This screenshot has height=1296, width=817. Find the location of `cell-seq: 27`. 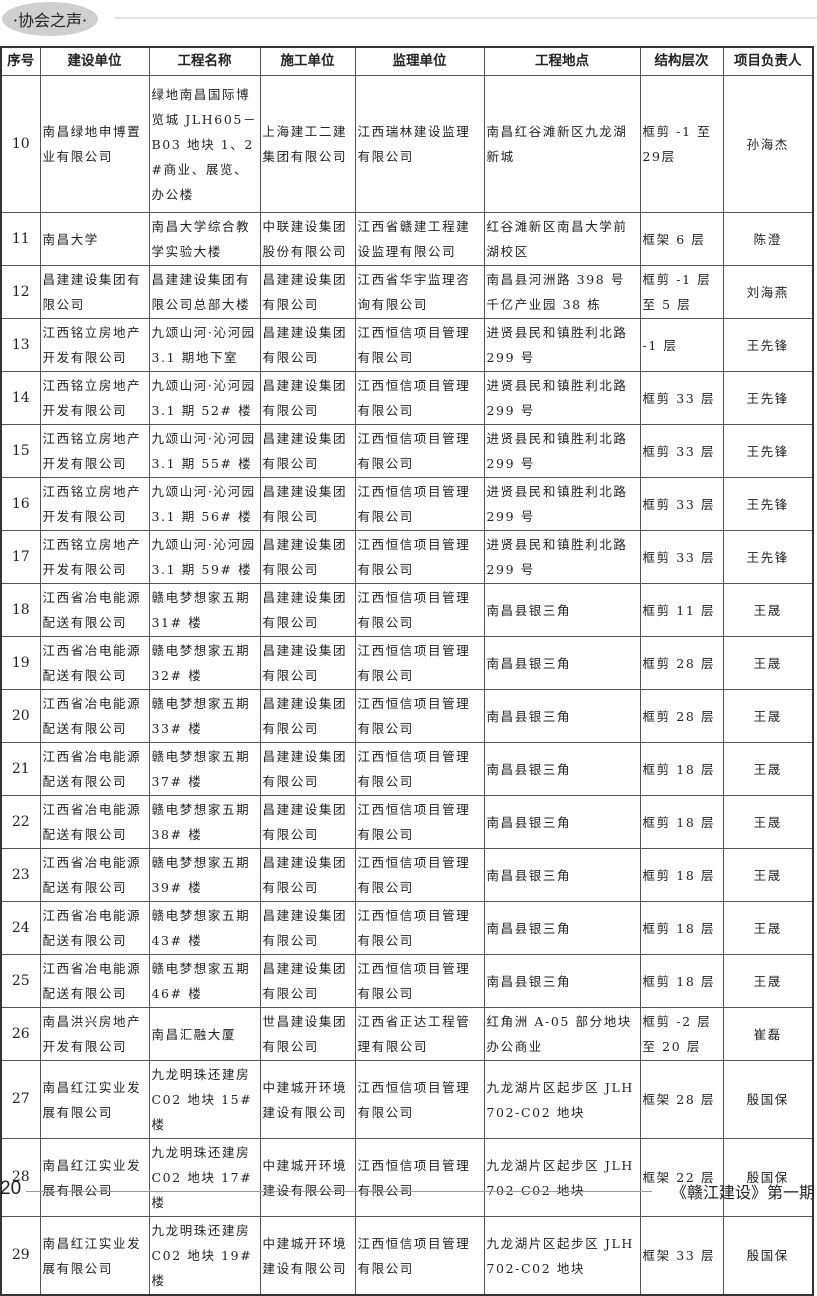

cell-seq: 27 is located at coordinates (20, 1099).